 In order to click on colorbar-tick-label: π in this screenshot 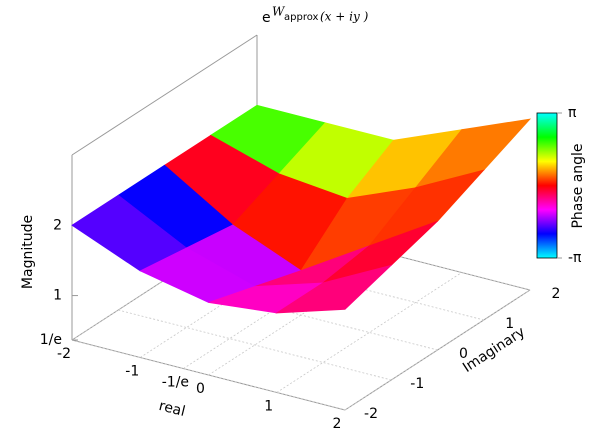, I will do `click(572, 113)`.